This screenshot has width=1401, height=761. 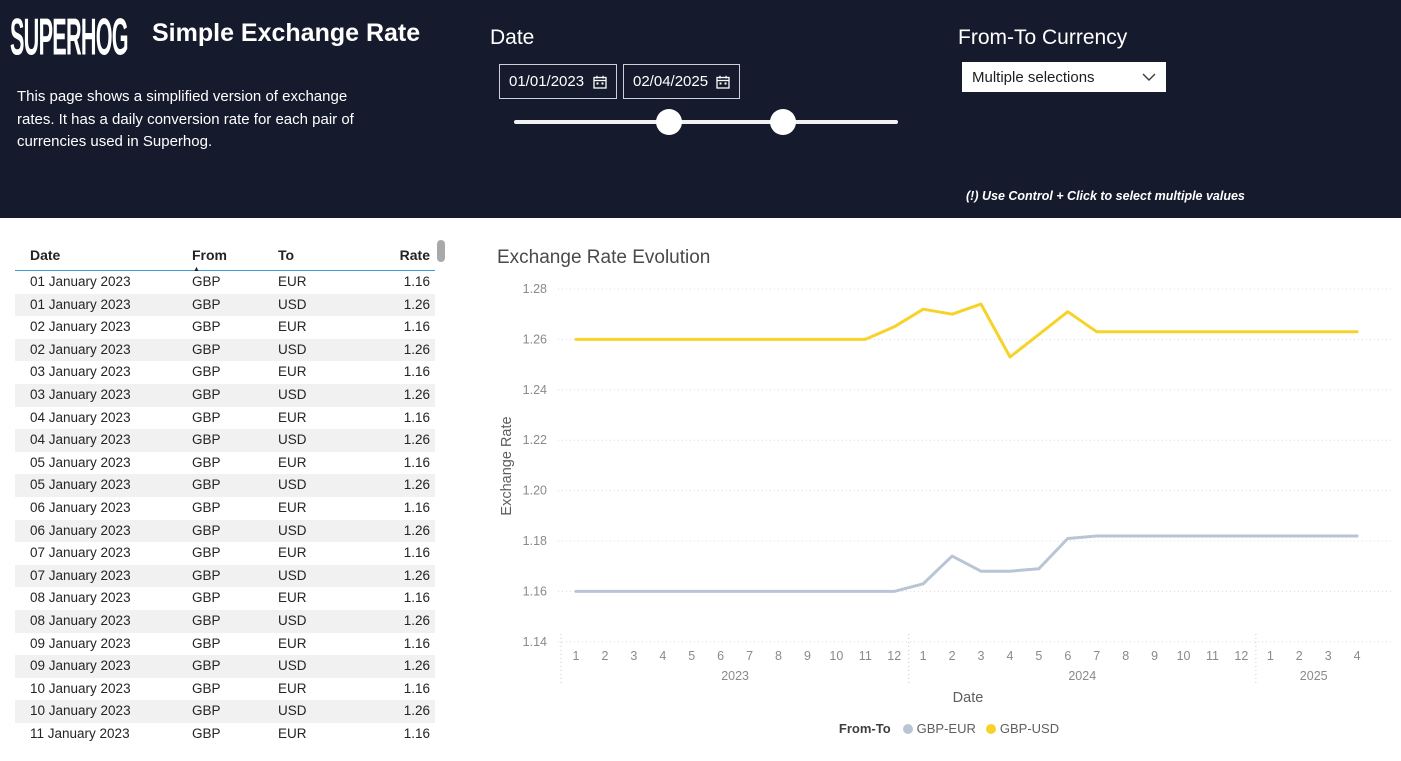 What do you see at coordinates (1022, 728) in the screenshot?
I see `legend-item-gbp-usd: GBP-USD` at bounding box center [1022, 728].